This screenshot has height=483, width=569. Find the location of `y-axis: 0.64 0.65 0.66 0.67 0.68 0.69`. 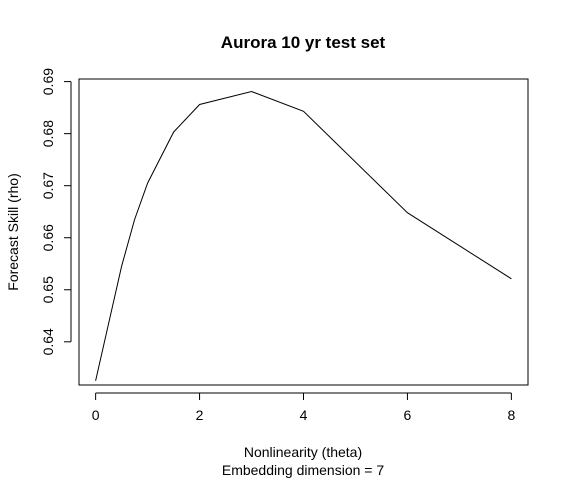

y-axis: 0.64 0.65 0.66 0.67 0.68 0.69 is located at coordinates (56, 211).